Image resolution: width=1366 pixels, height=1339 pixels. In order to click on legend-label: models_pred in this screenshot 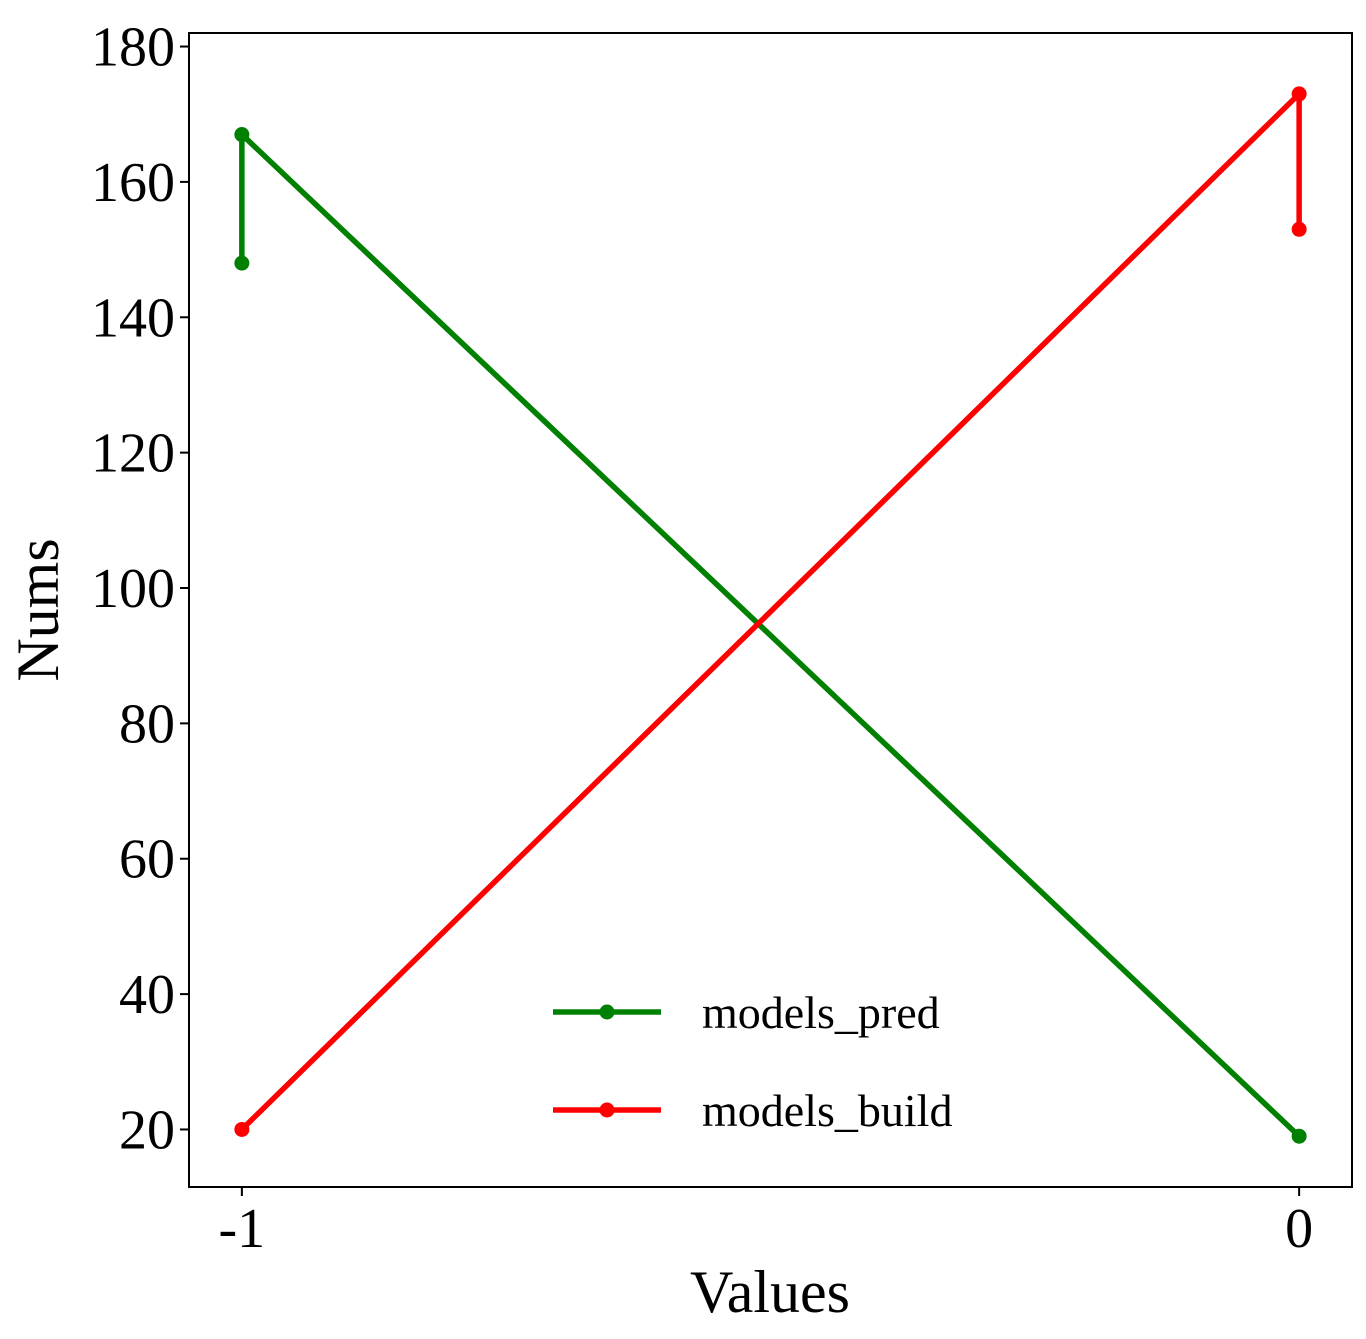, I will do `click(821, 1012)`.